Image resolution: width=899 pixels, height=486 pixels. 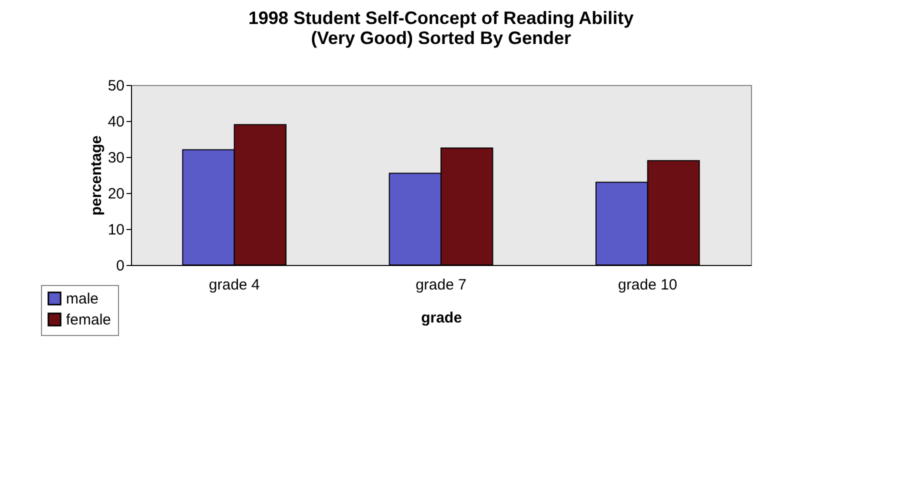 I want to click on y-tick-label: 10, so click(x=116, y=230).